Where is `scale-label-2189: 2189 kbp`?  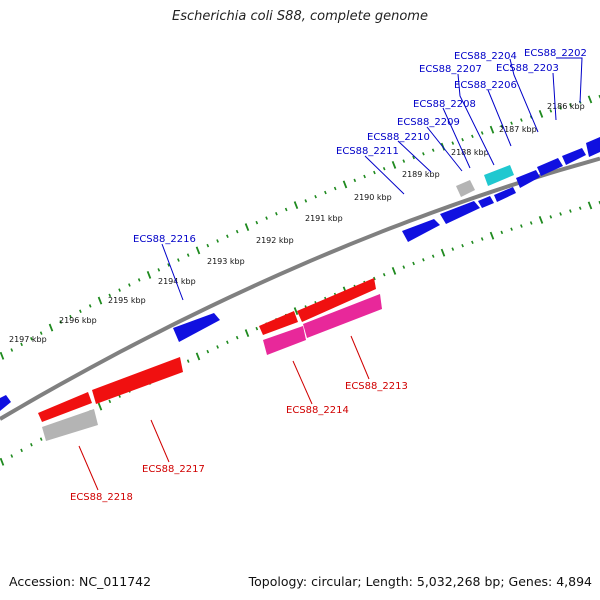 scale-label-2189: 2189 kbp is located at coordinates (421, 174).